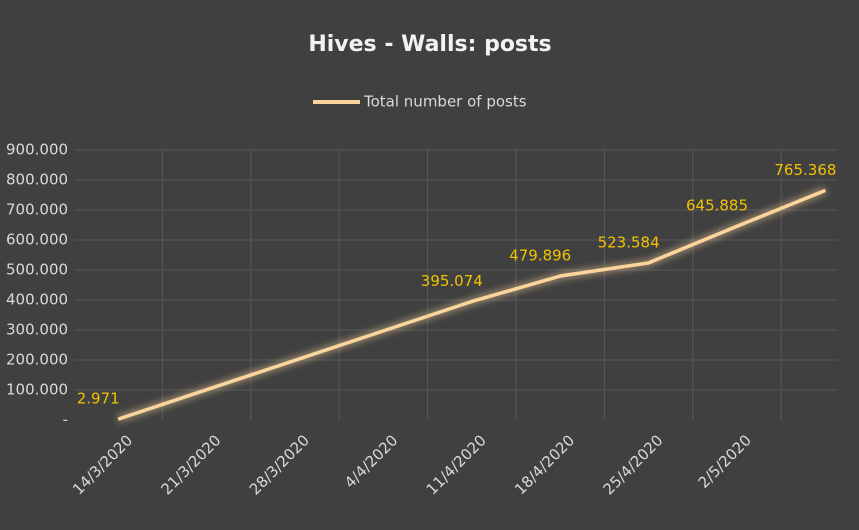 Image resolution: width=859 pixels, height=530 pixels. I want to click on y-tick-label: -, so click(65, 420).